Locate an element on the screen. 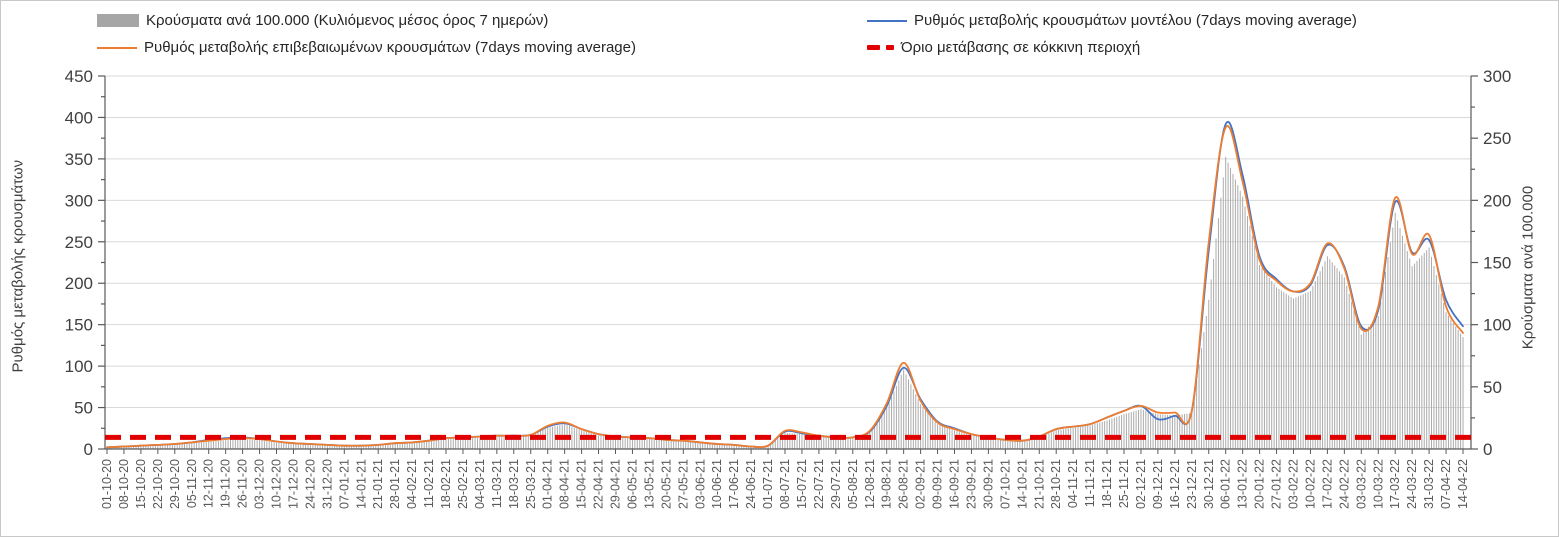 The width and height of the screenshot is (1559, 537). orange-line-swatch-icon is located at coordinates (117, 47).